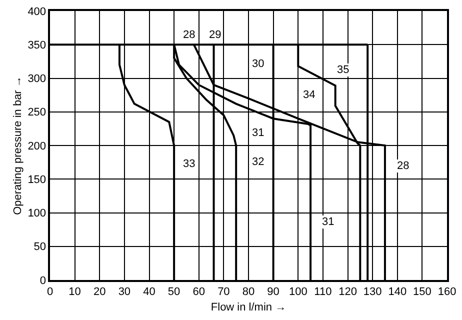 Image resolution: width=462 pixels, height=320 pixels. I want to click on x-tick-label: 160, so click(447, 292).